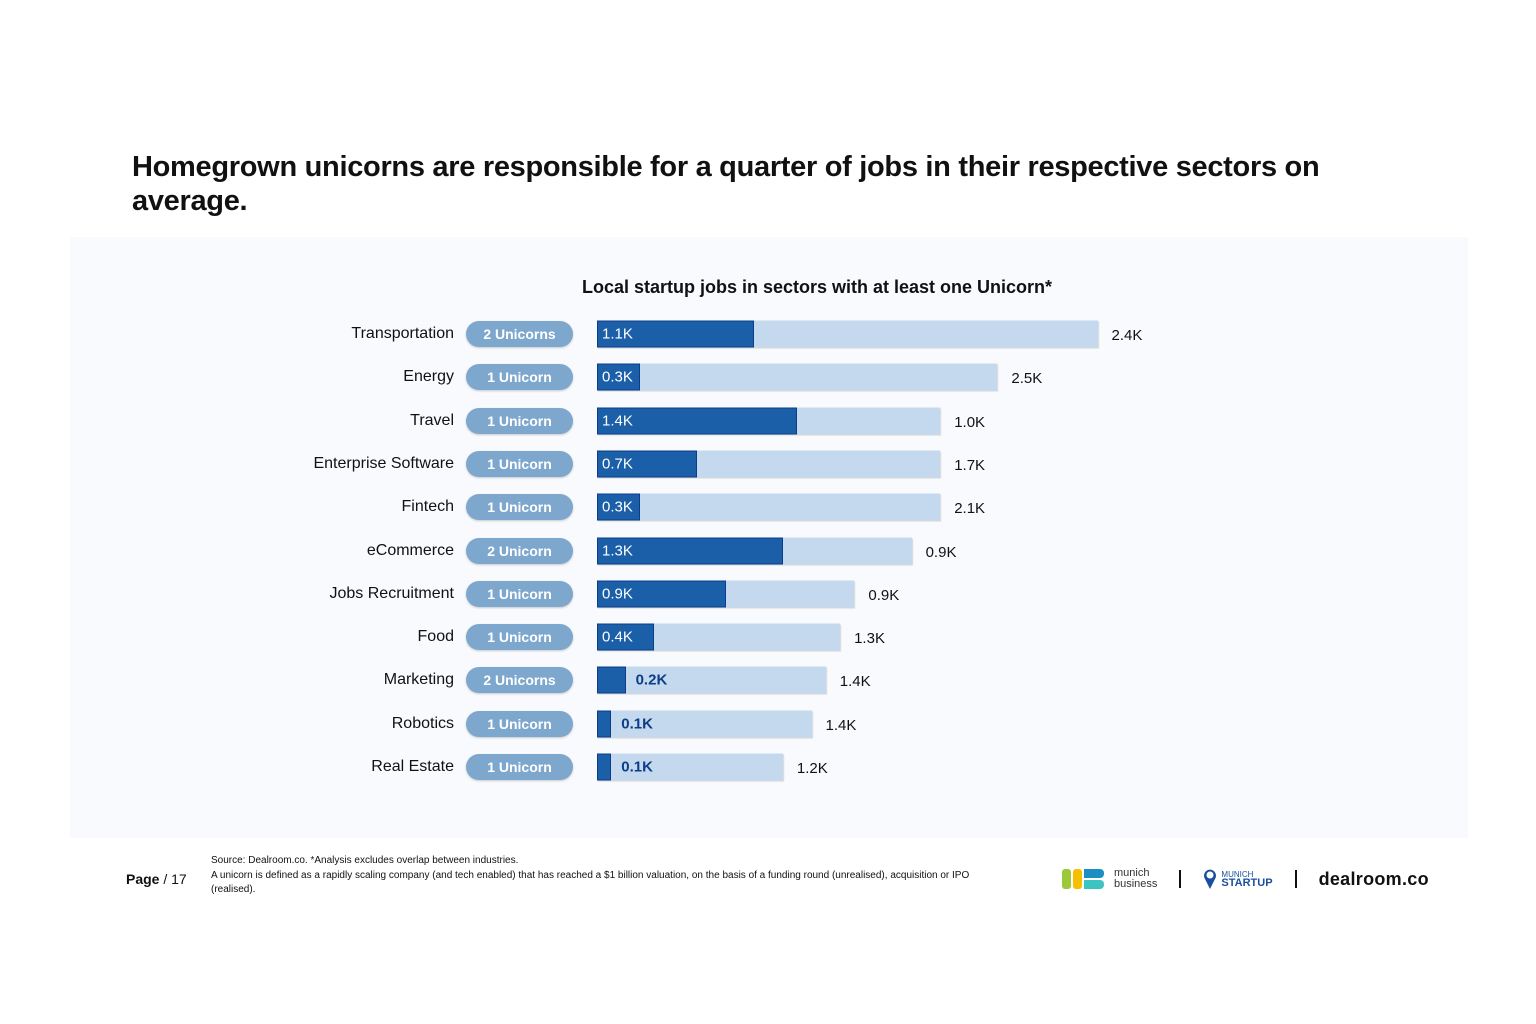  I want to click on page-label: Page, so click(143, 879).